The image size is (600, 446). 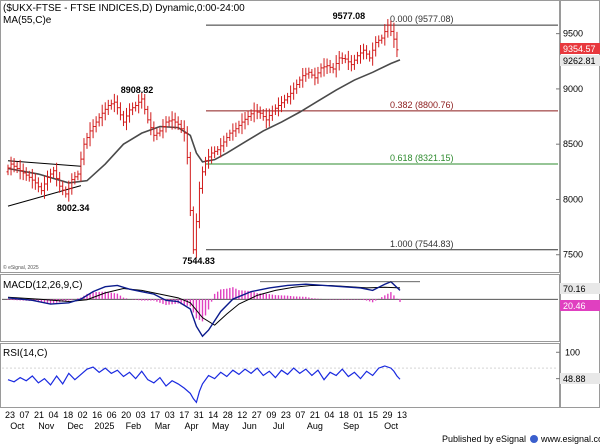 I want to click on price-annotation: 8908.82, so click(x=137, y=90).